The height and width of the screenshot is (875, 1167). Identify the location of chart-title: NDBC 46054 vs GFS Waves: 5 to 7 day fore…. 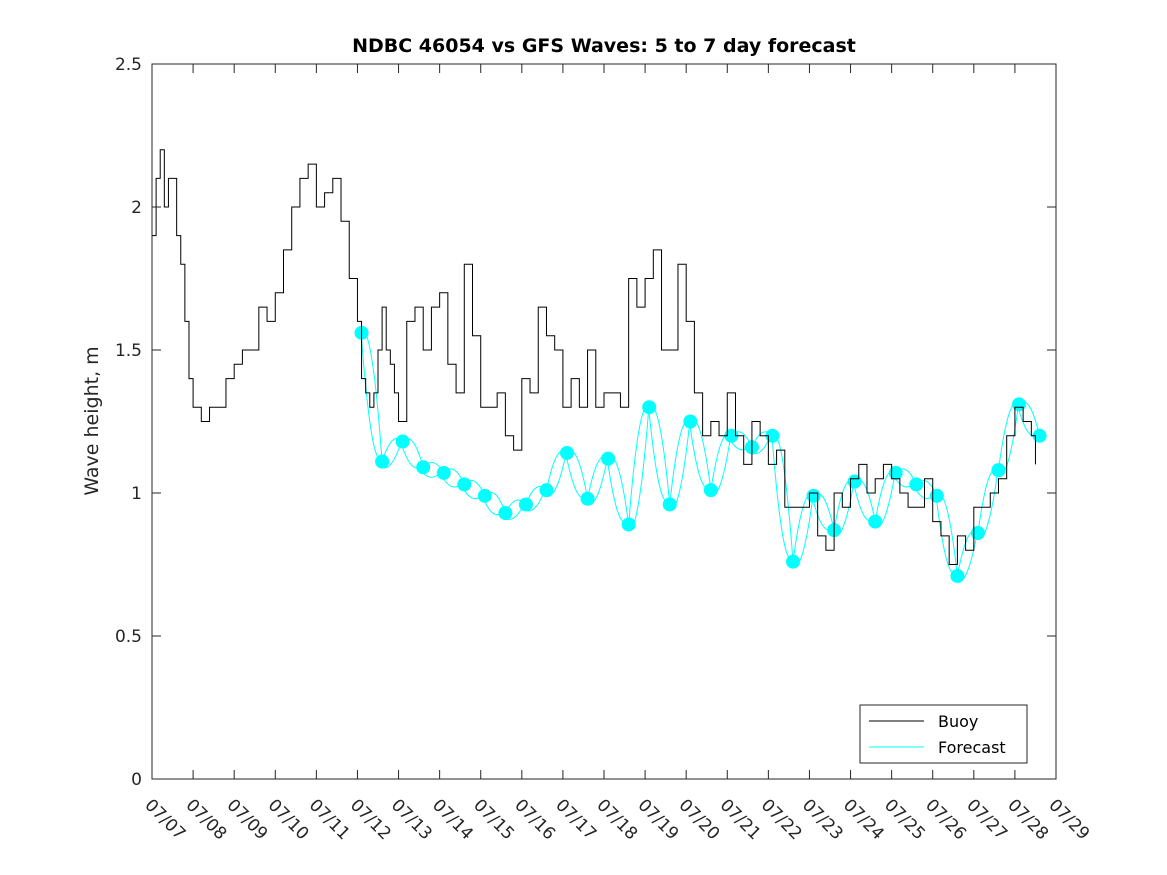
(604, 46).